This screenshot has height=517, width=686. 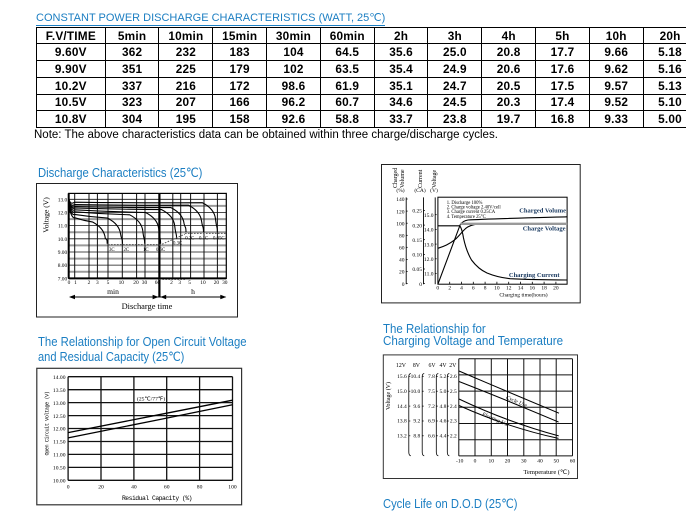 I want to click on svg-text: 4. Temperature 25°C, so click(x=466, y=217).